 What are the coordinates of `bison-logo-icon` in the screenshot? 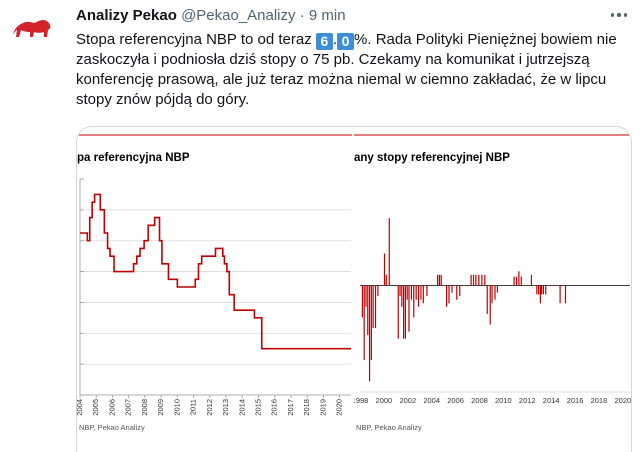 It's located at (32, 28).